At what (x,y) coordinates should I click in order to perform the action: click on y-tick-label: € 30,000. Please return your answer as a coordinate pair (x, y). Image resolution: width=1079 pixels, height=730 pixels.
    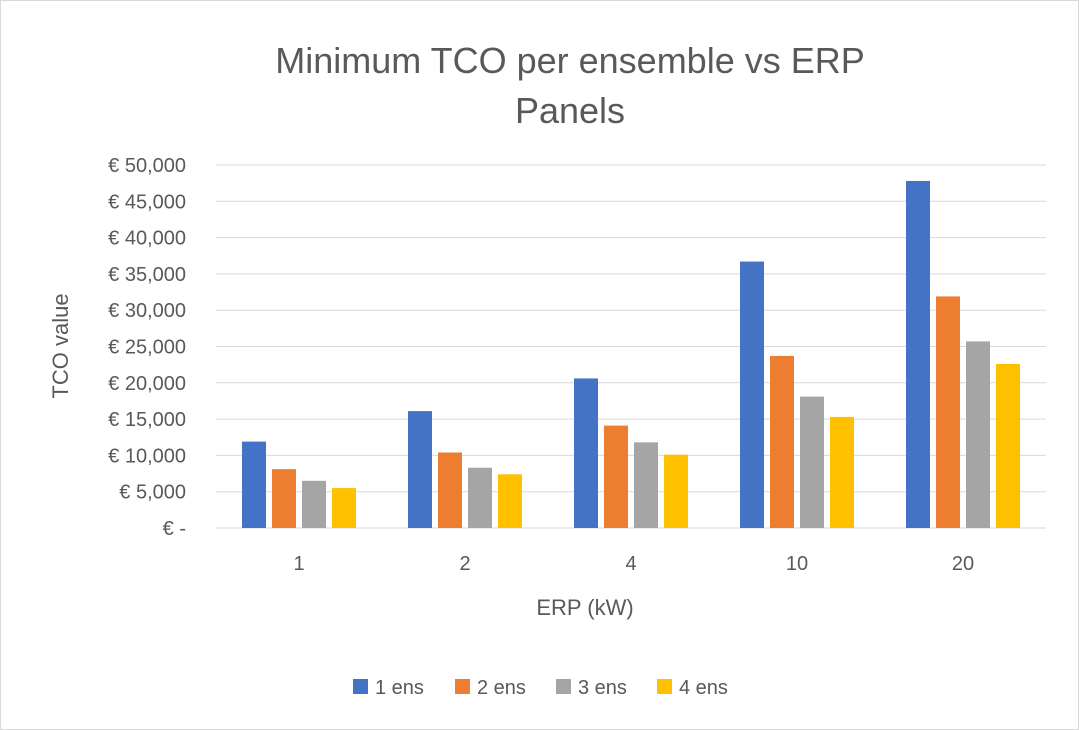
    Looking at the image, I should click on (147, 311).